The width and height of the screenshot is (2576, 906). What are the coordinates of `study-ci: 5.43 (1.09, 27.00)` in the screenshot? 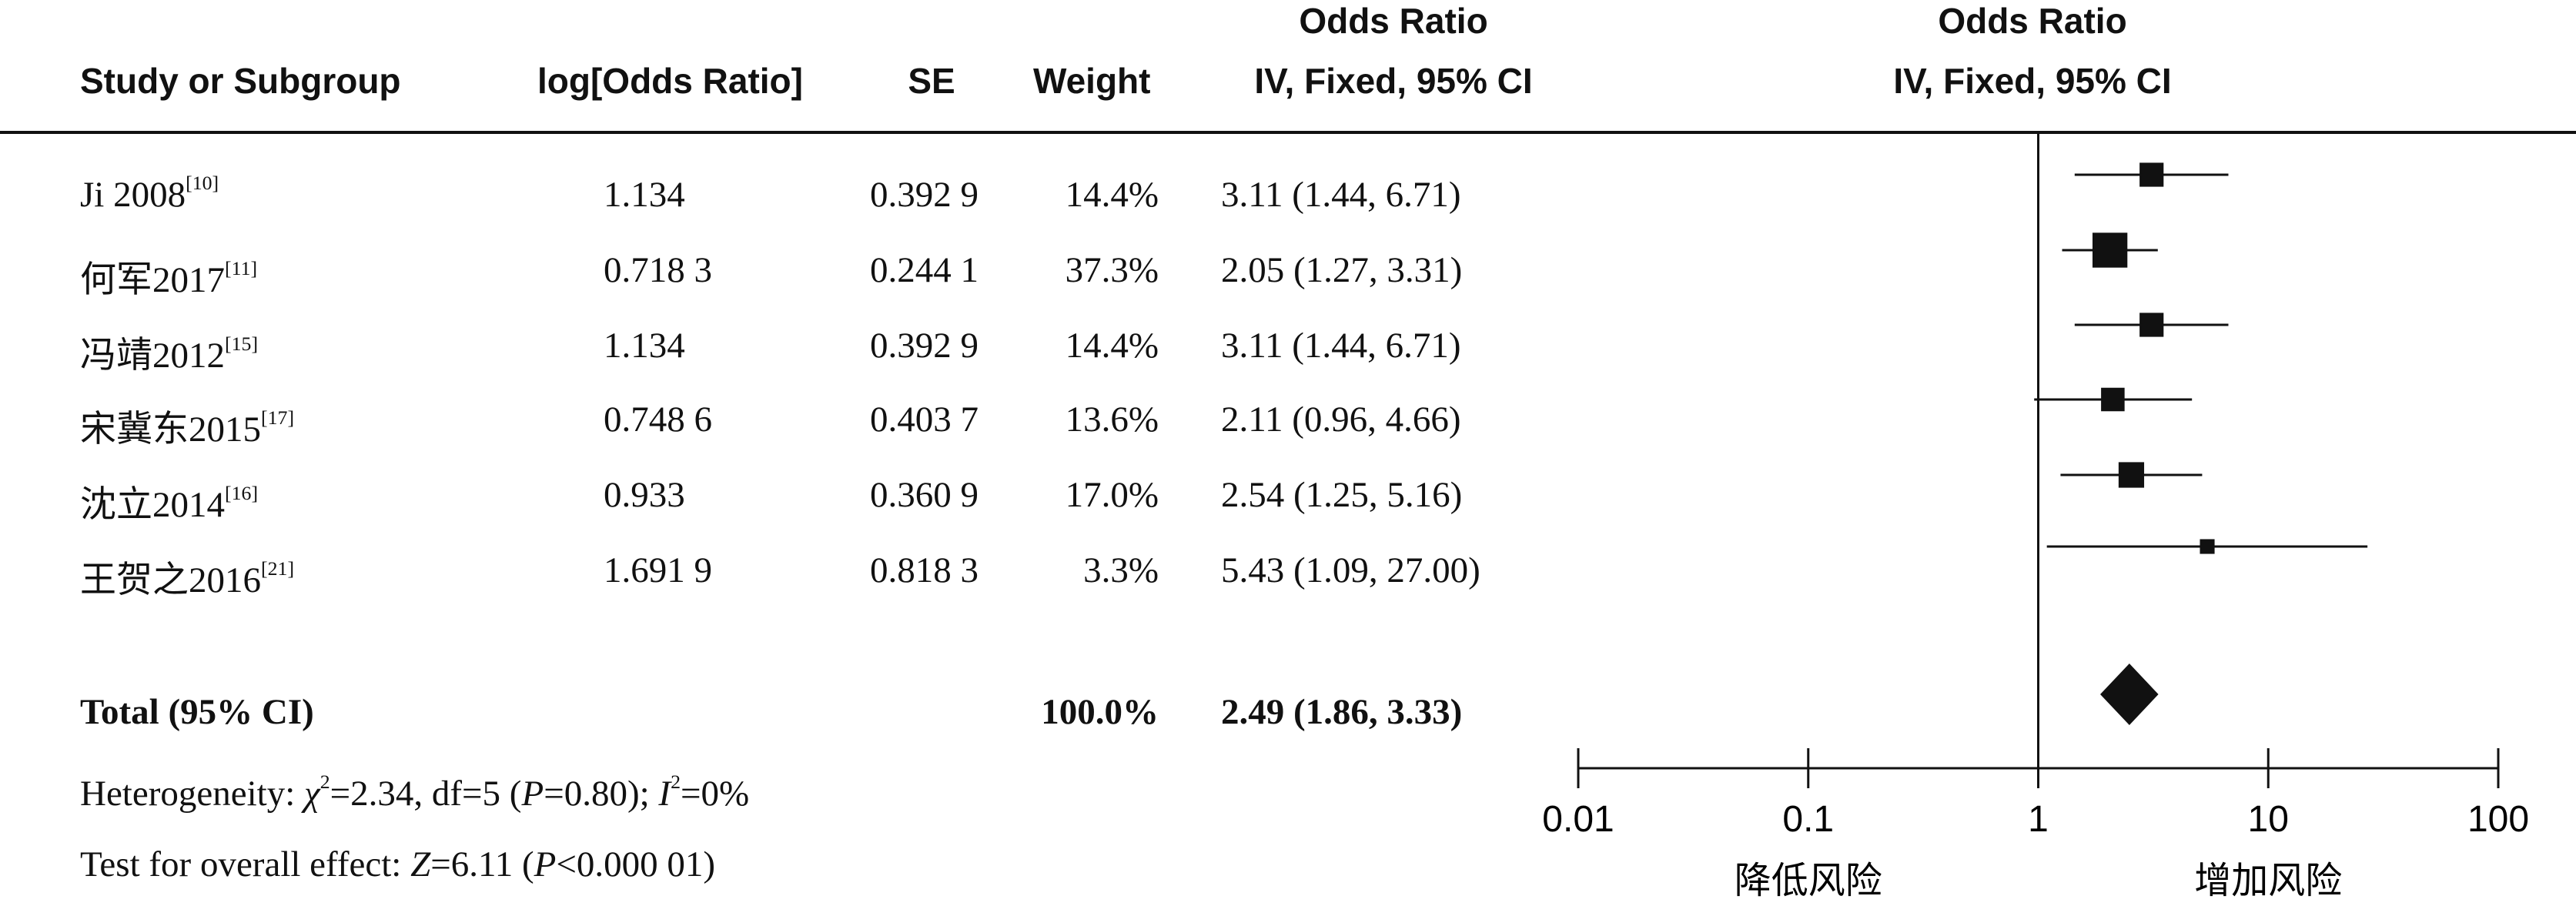 It's located at (1351, 570).